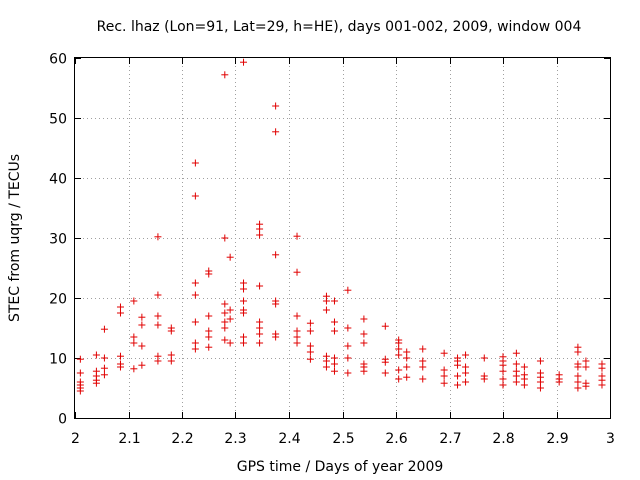  What do you see at coordinates (62, 420) in the screenshot?
I see `y-tick-label: 0` at bounding box center [62, 420].